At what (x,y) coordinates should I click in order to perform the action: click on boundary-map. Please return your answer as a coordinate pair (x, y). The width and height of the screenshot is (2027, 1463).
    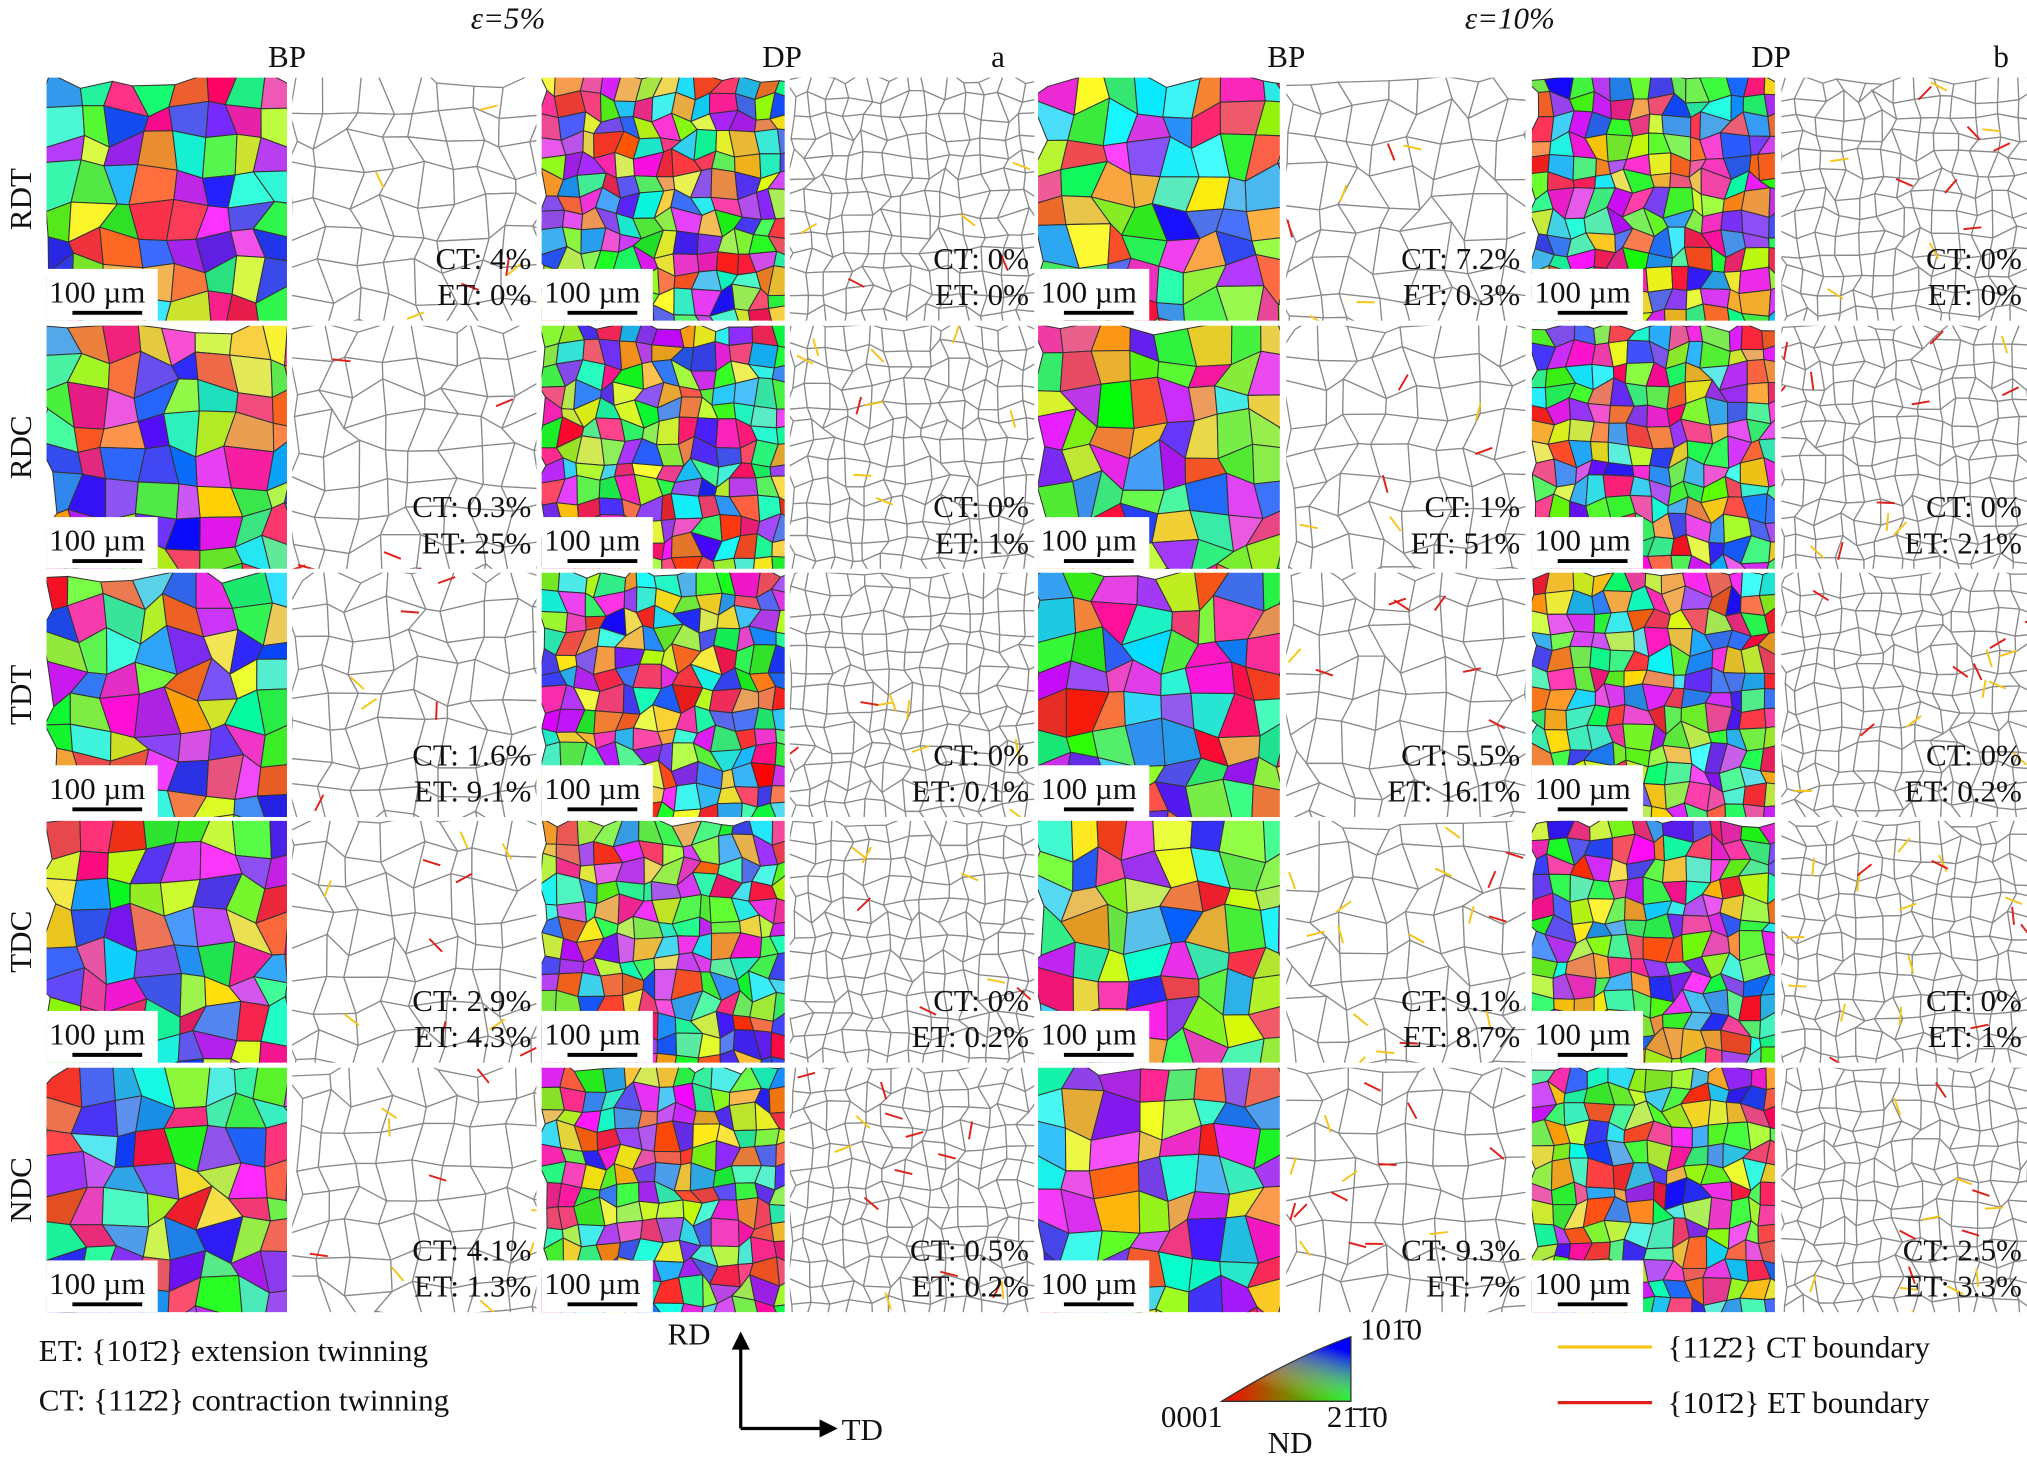
    Looking at the image, I should click on (1406, 447).